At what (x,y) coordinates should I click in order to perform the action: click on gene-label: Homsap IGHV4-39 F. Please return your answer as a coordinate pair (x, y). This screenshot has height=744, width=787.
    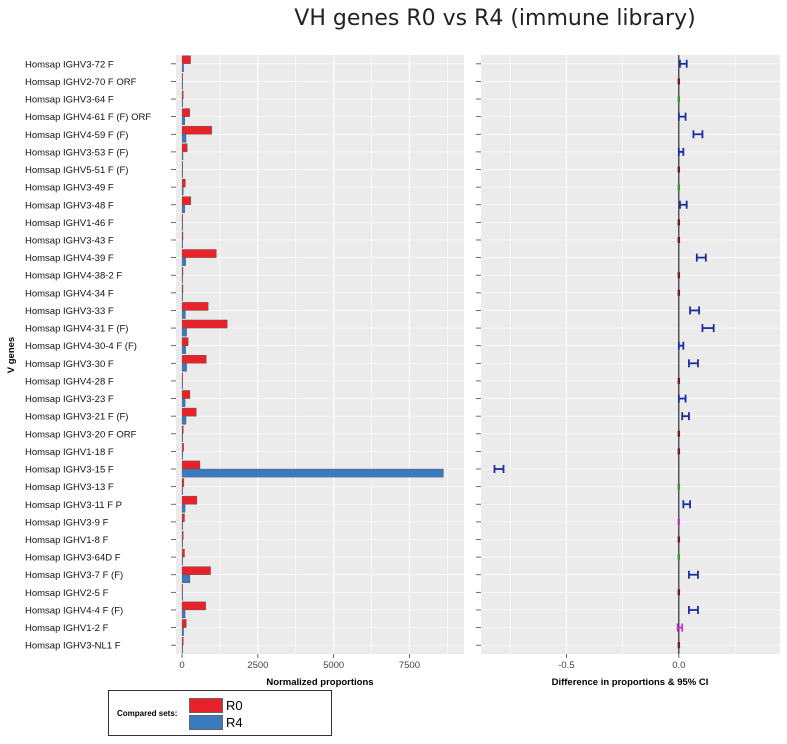
    Looking at the image, I should click on (69, 258).